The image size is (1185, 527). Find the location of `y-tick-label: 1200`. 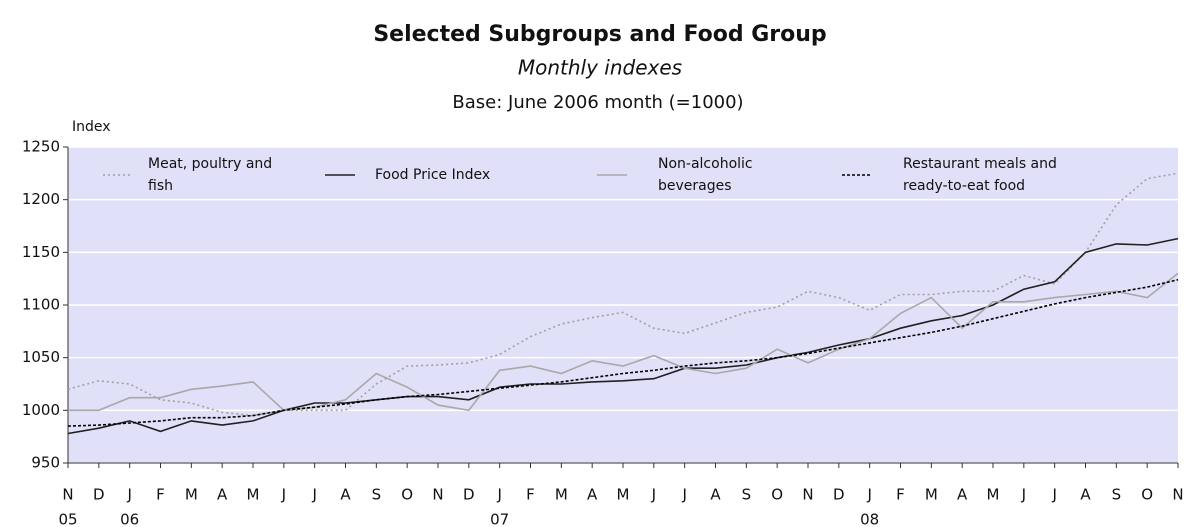

y-tick-label: 1200 is located at coordinates (41, 199).